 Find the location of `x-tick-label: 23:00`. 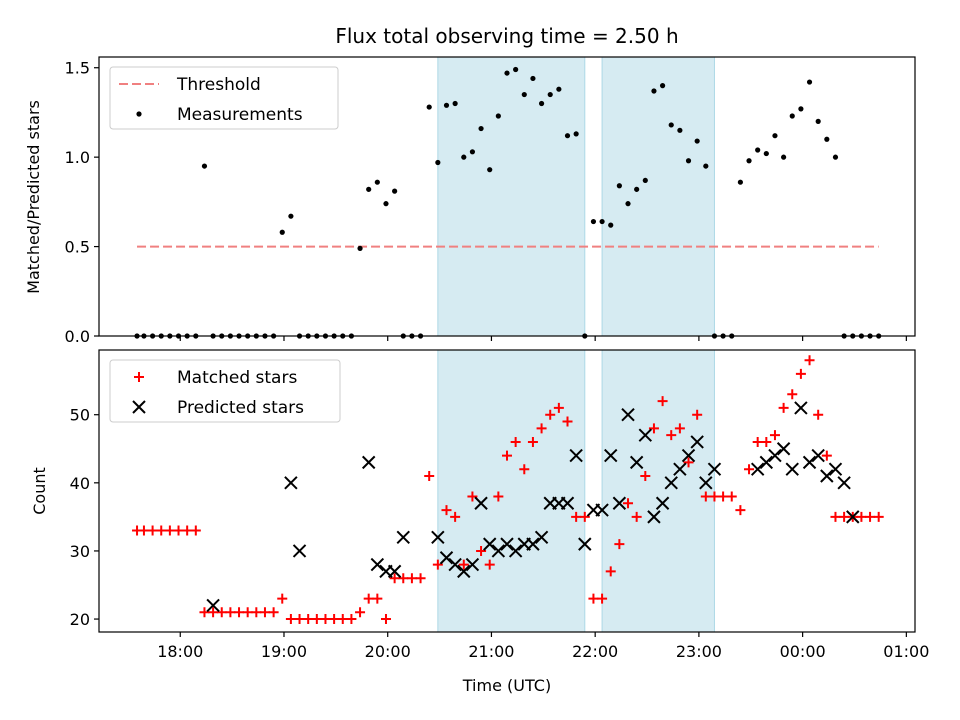

x-tick-label: 23:00 is located at coordinates (699, 651).